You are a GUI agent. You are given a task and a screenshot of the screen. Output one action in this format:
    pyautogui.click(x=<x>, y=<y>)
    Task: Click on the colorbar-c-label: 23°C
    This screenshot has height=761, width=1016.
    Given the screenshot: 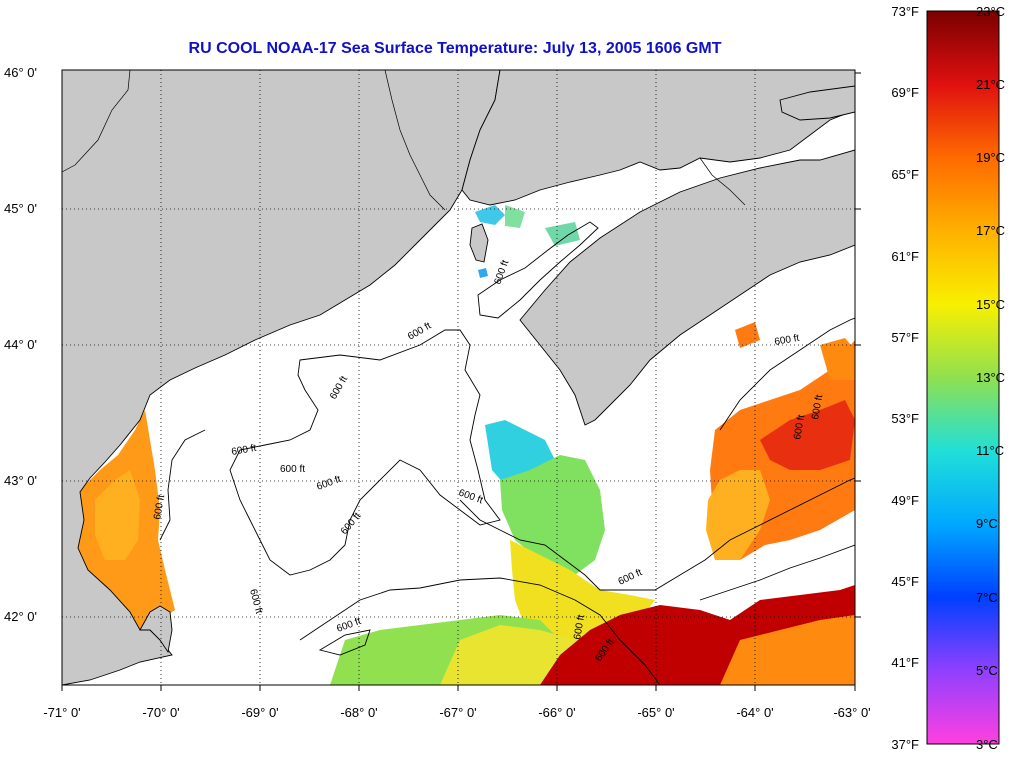 What is the action you would take?
    pyautogui.click(x=990, y=11)
    